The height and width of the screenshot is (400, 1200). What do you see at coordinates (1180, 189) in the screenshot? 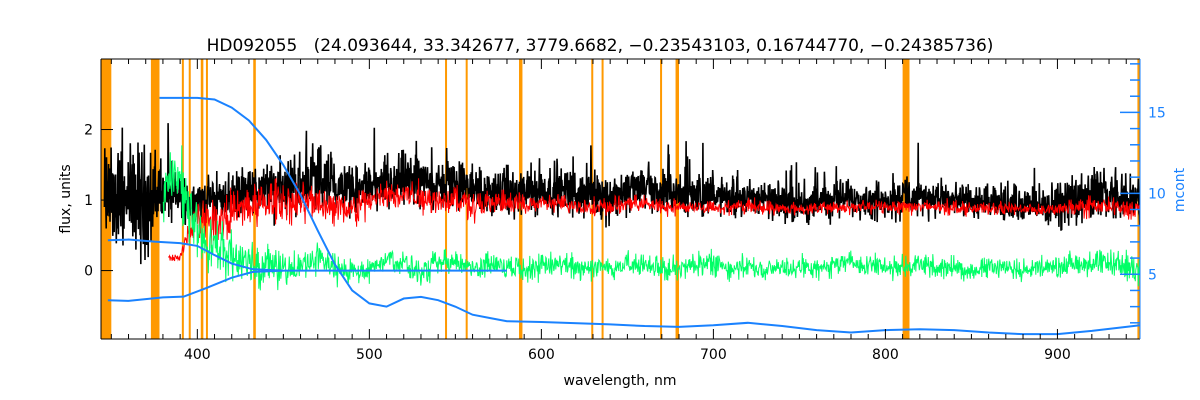
I see `y2-axis-label: mcont` at bounding box center [1180, 189].